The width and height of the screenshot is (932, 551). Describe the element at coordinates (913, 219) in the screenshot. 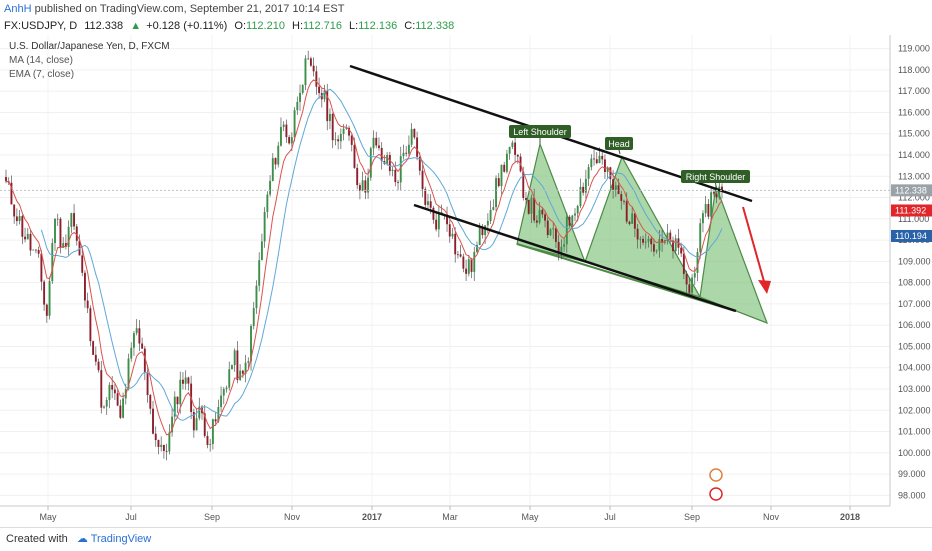

I see `y-tick-label: 111.000` at that location.